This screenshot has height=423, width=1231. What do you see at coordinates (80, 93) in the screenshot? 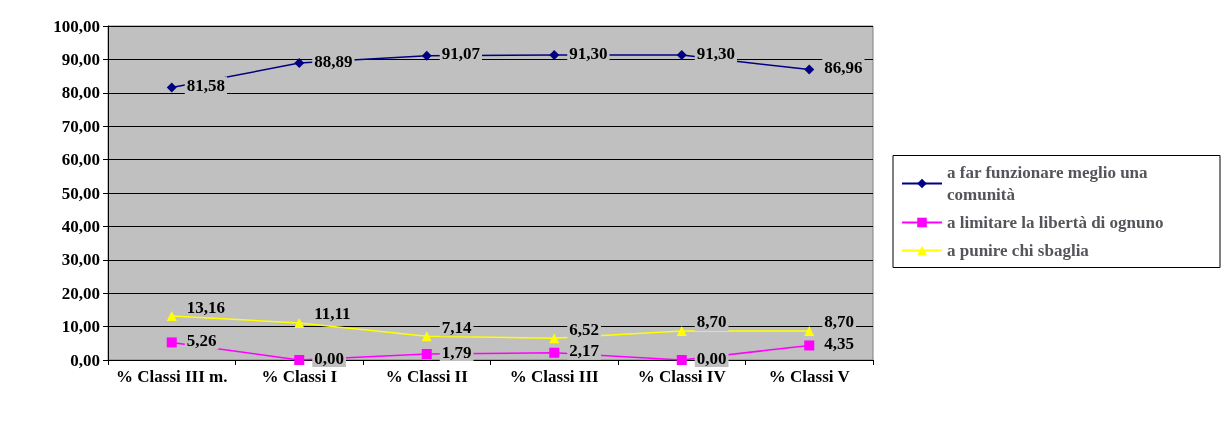
I see `y-tick-label: 80,00` at bounding box center [80, 93].